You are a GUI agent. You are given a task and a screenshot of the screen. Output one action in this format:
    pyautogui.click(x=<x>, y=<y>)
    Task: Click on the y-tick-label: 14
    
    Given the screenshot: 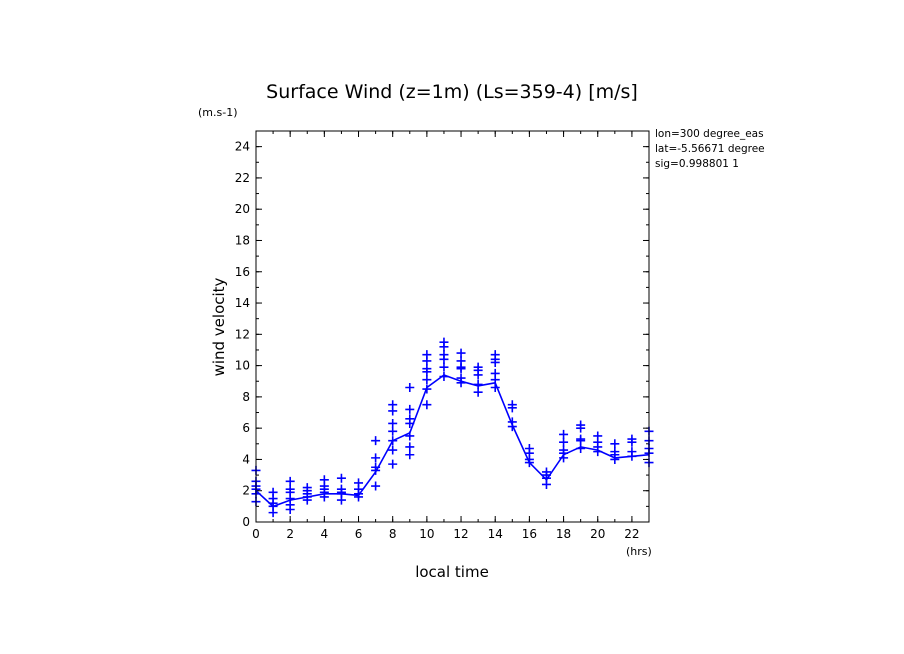 What is the action you would take?
    pyautogui.click(x=242, y=303)
    